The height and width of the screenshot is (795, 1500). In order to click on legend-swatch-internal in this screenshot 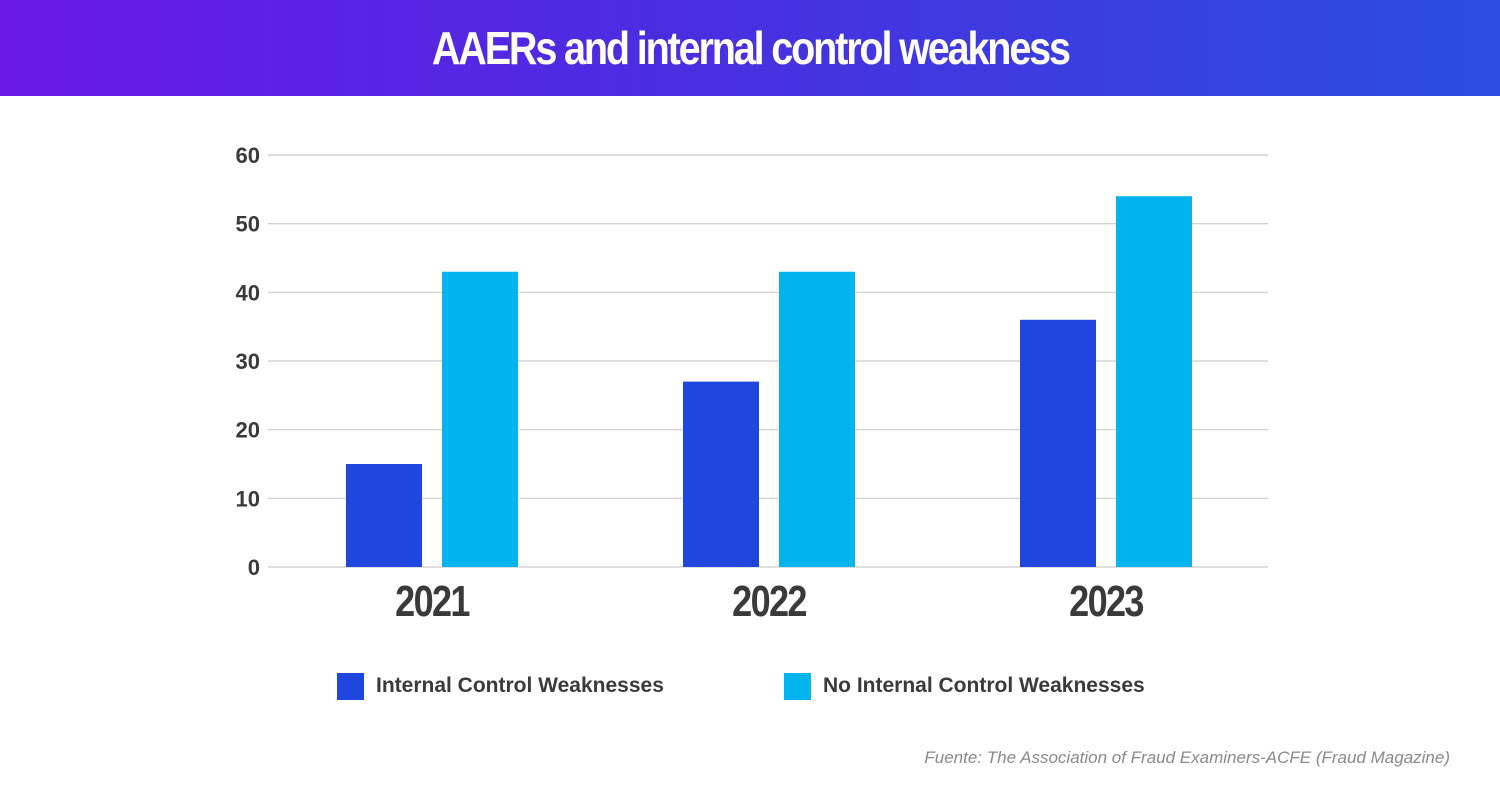, I will do `click(350, 686)`.